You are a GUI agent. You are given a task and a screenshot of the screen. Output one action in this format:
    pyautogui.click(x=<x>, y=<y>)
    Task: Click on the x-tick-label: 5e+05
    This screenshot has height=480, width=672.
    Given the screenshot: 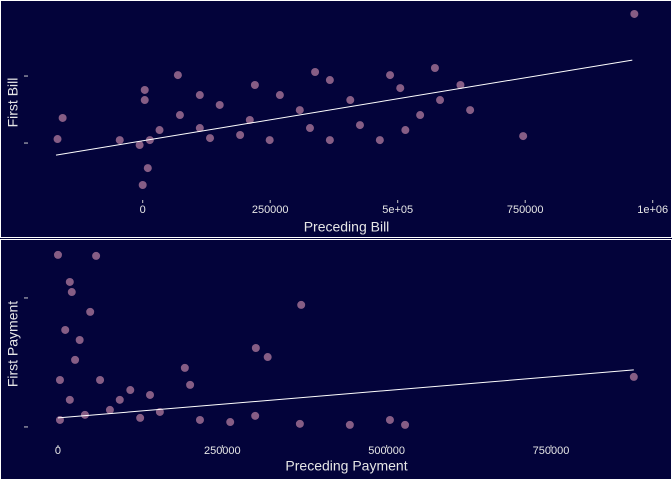 What is the action you would take?
    pyautogui.click(x=397, y=210)
    